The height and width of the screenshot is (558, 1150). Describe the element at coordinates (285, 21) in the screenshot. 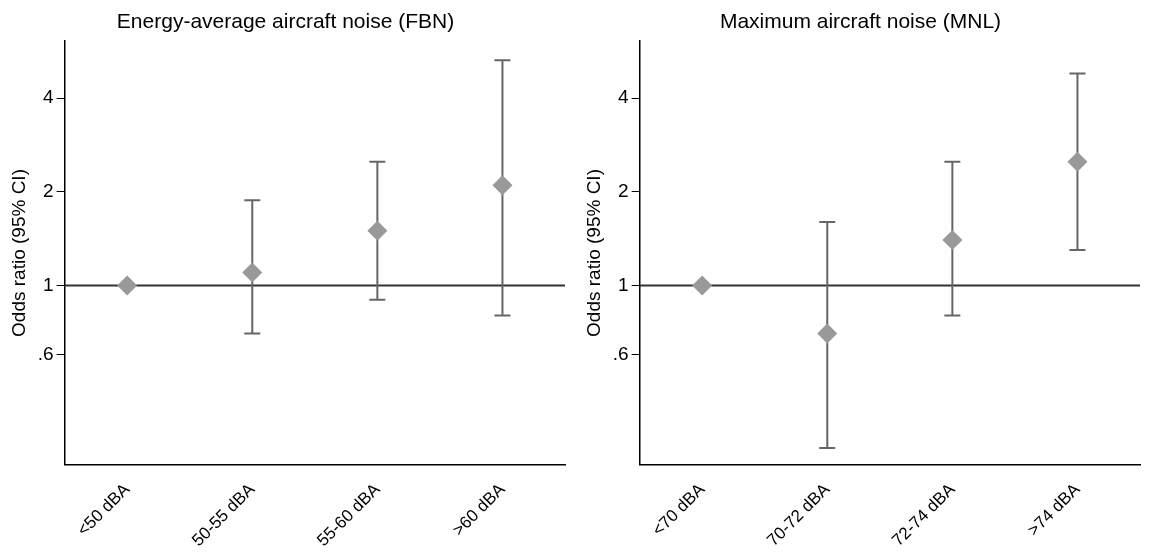

I see `chart-title: Energy-average aircraft noise (FBN)` at that location.